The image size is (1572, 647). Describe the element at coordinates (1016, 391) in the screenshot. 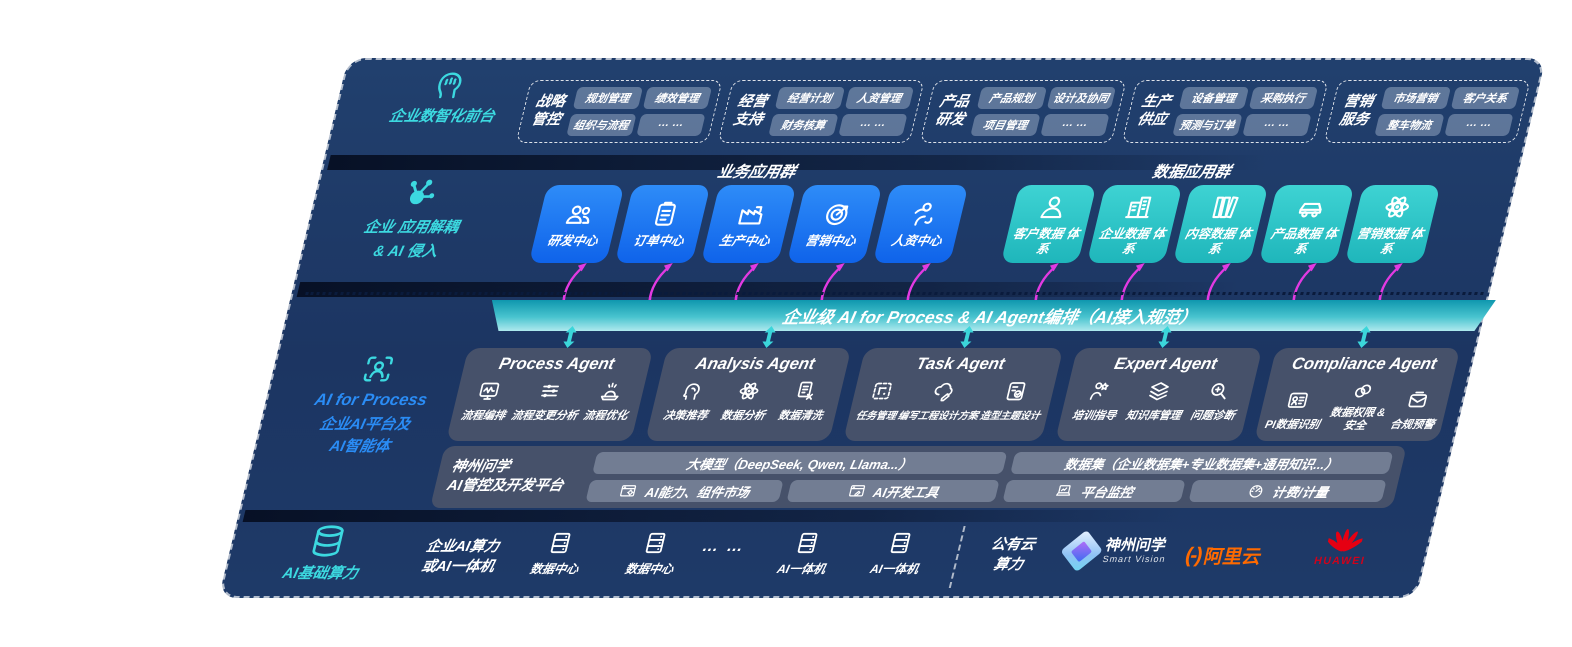

I see `theme-card-icon` at that location.